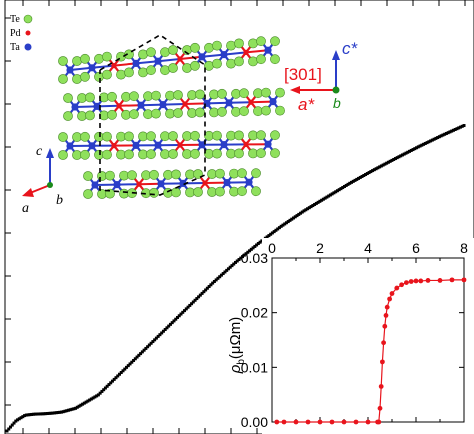 Image resolution: width=474 pixels, height=434 pixels. Describe the element at coordinates (254, 313) in the screenshot. I see `inset-y-tick-label: 0.02` at that location.